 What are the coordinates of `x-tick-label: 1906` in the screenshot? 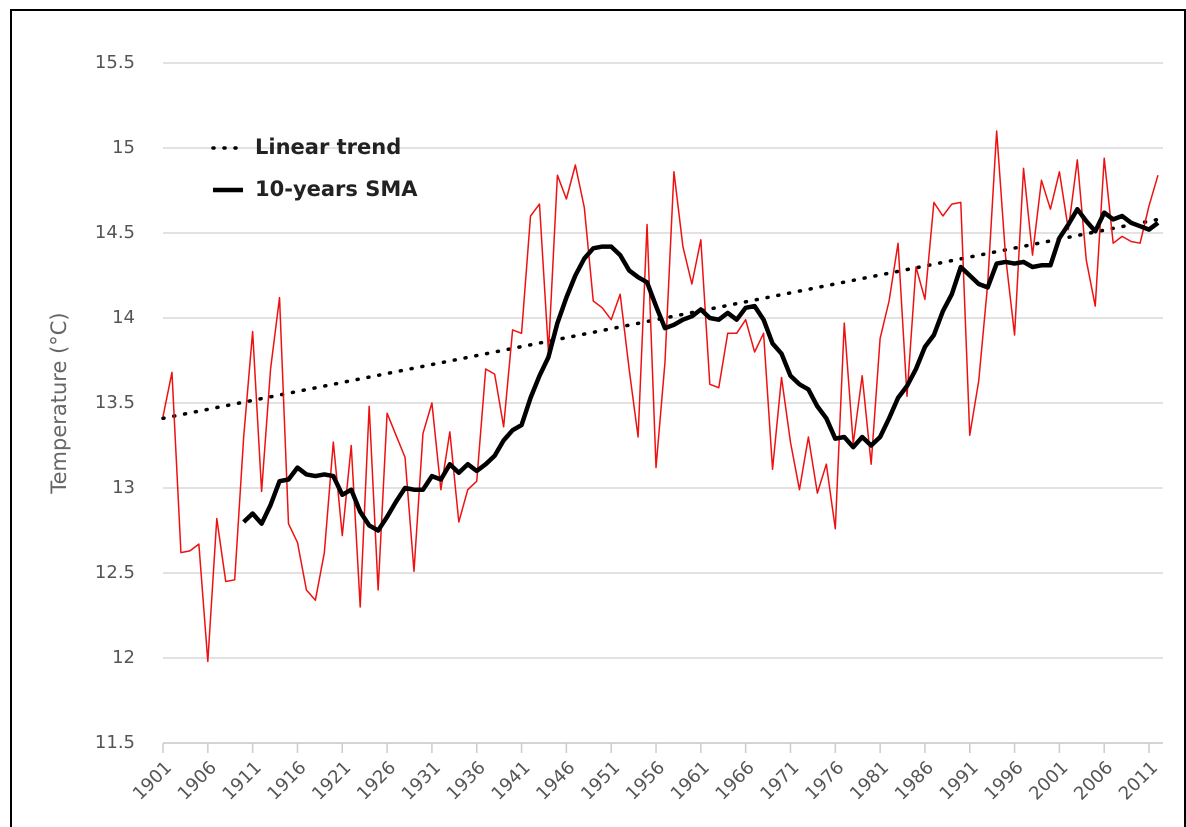 It's located at (197, 780).